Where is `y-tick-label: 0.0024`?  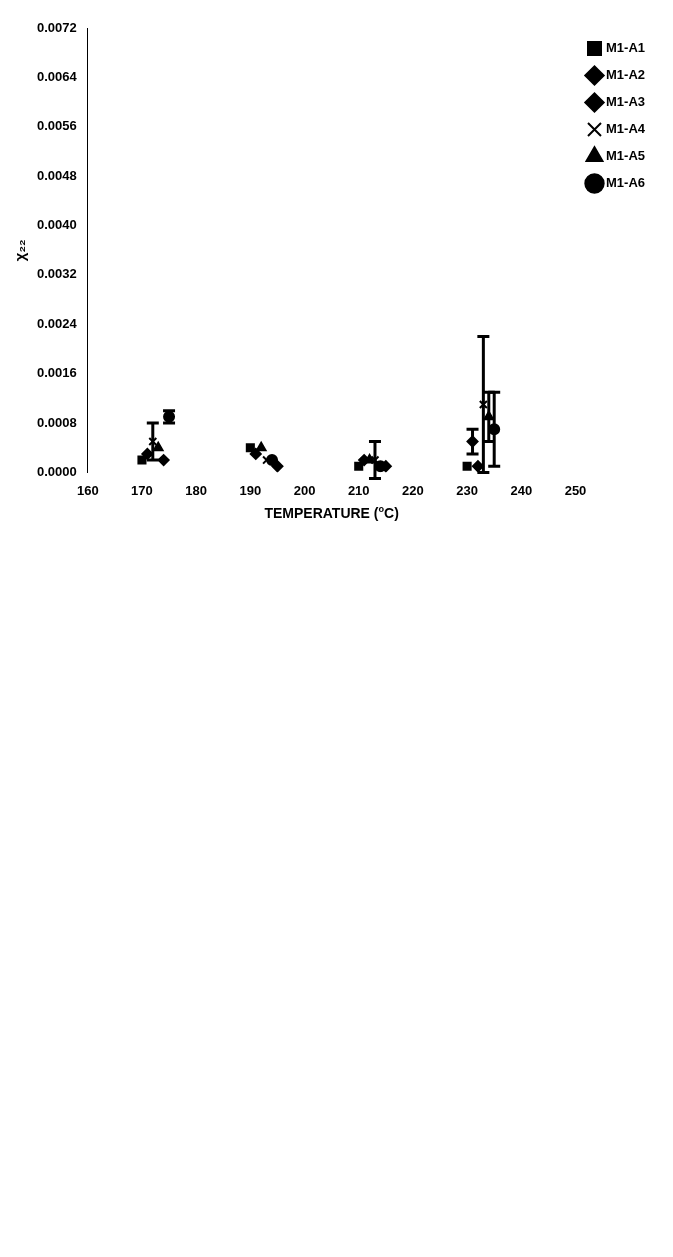
y-tick-label: 0.0024 is located at coordinates (57, 323).